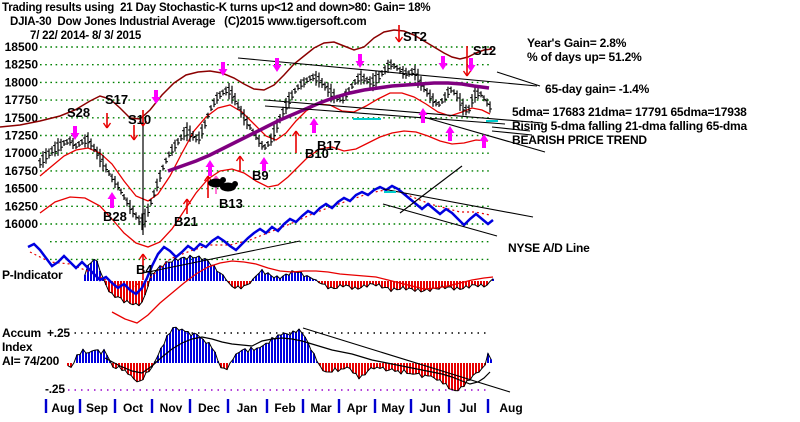  I want to click on signal-label-ST2: ST2, so click(415, 36).